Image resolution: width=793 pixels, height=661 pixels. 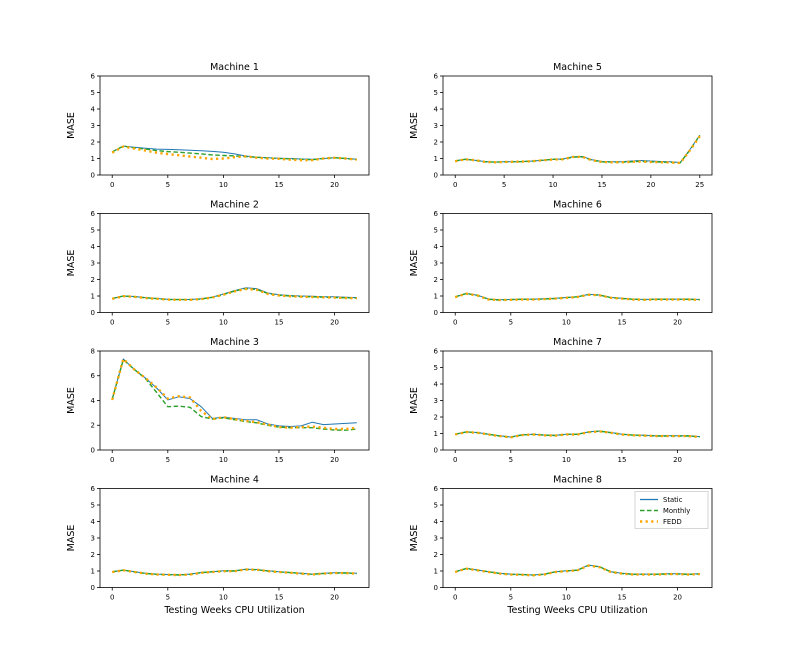 I want to click on subplot-title: Machine 8, so click(x=577, y=480).